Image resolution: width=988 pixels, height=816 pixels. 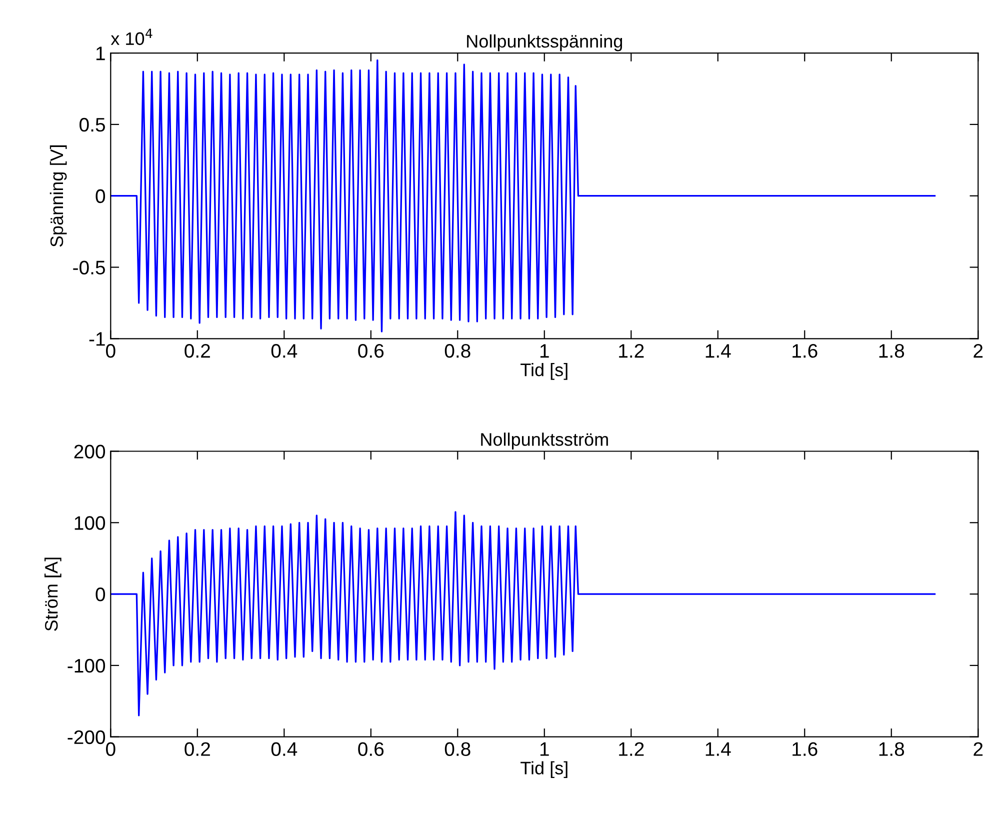 I want to click on y-tick-label: -100, so click(x=87, y=665).